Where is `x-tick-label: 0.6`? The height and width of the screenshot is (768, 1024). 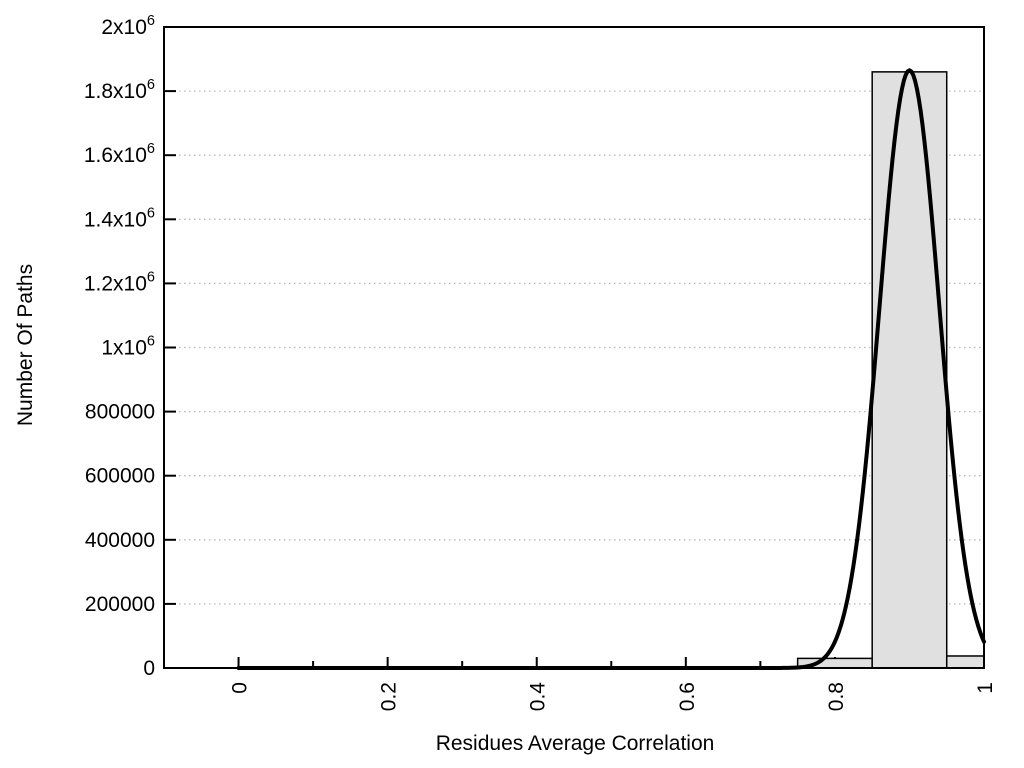
x-tick-label: 0.6 is located at coordinates (687, 696).